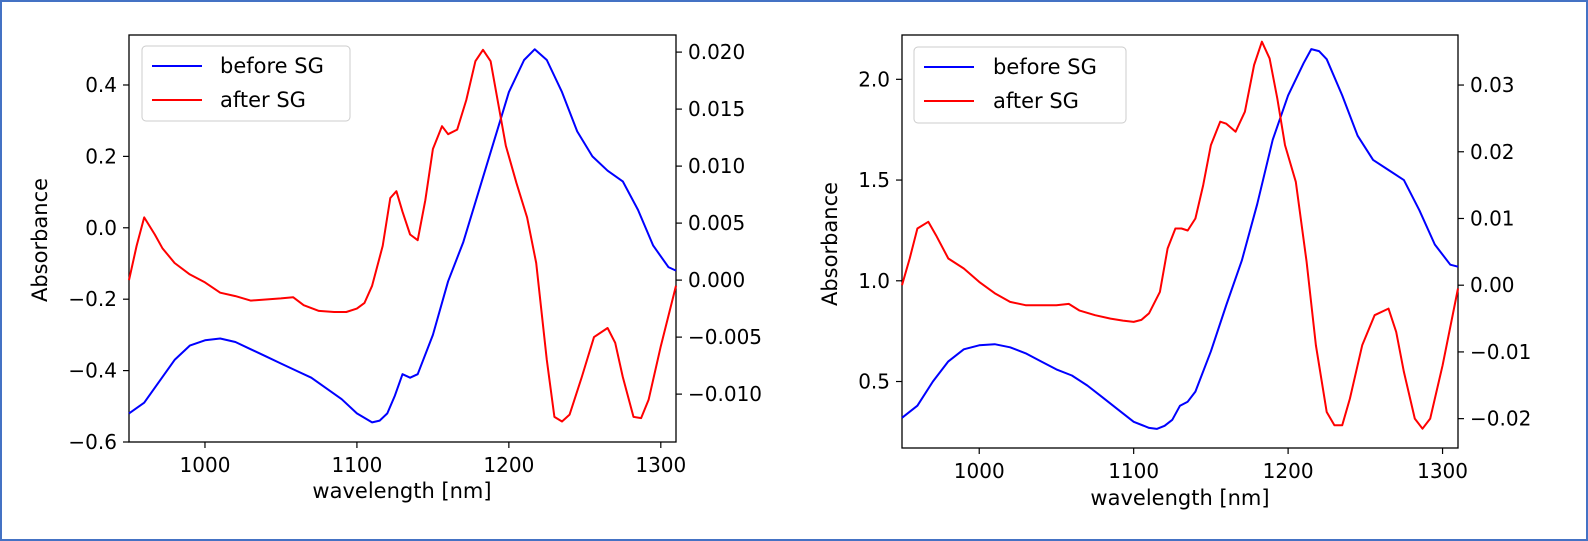  Describe the element at coordinates (874, 180) in the screenshot. I see `y-tick-label-right: 1.5` at that location.